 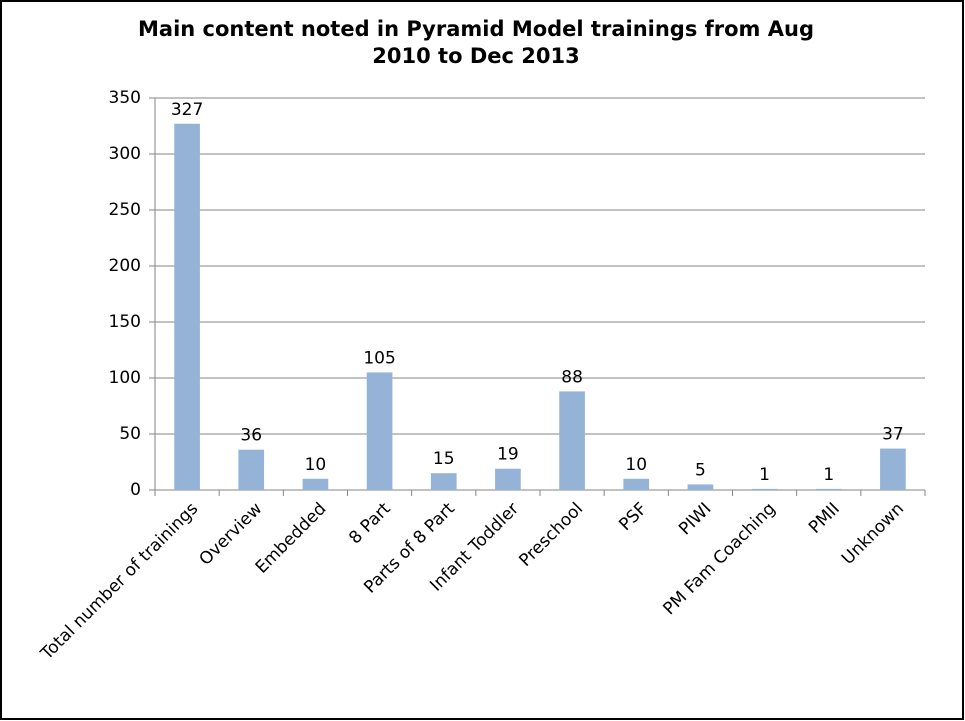 I want to click on x-tick-label: PM Fam Coaching, so click(x=719, y=559).